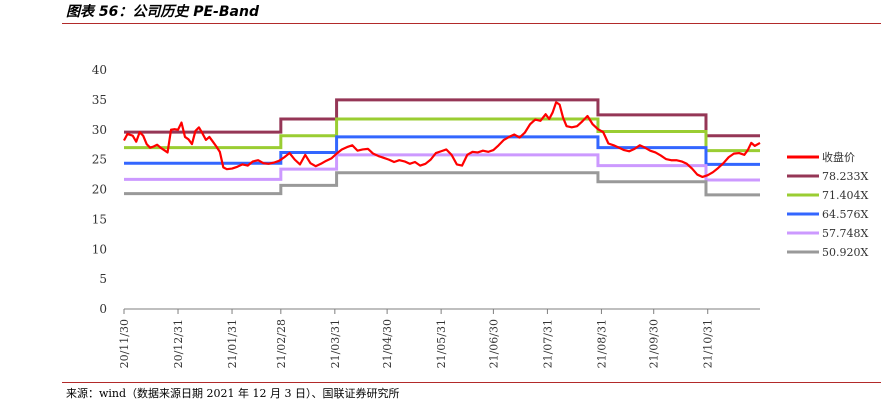 The image size is (881, 405). Describe the element at coordinates (471, 382) in the screenshot. I see `source-divider` at that location.